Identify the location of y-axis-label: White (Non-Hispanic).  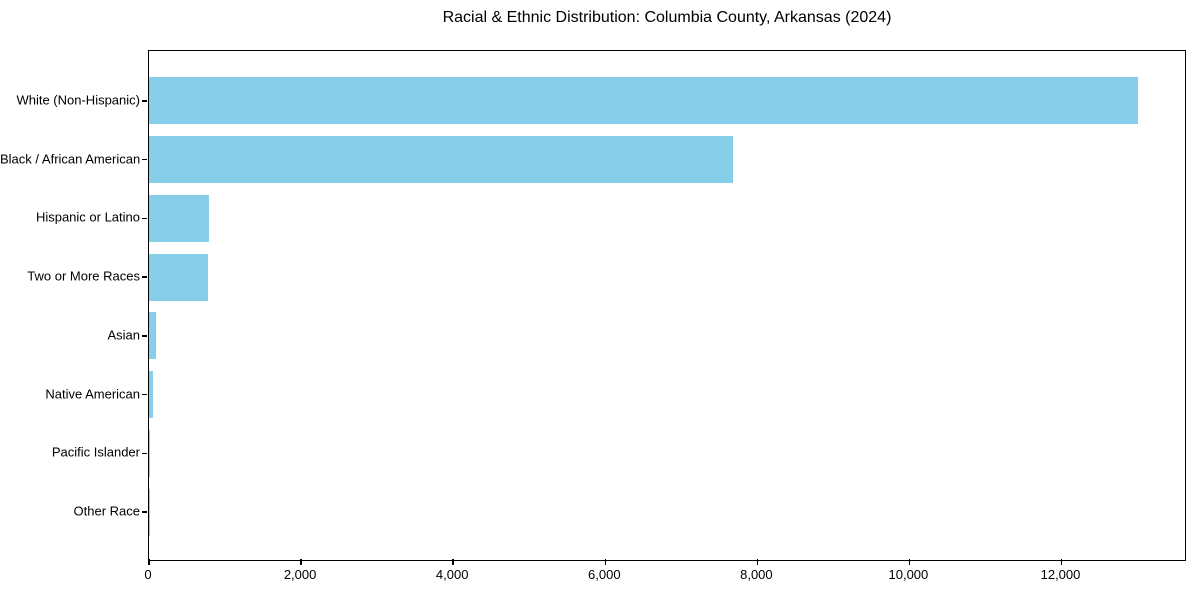
(78, 100).